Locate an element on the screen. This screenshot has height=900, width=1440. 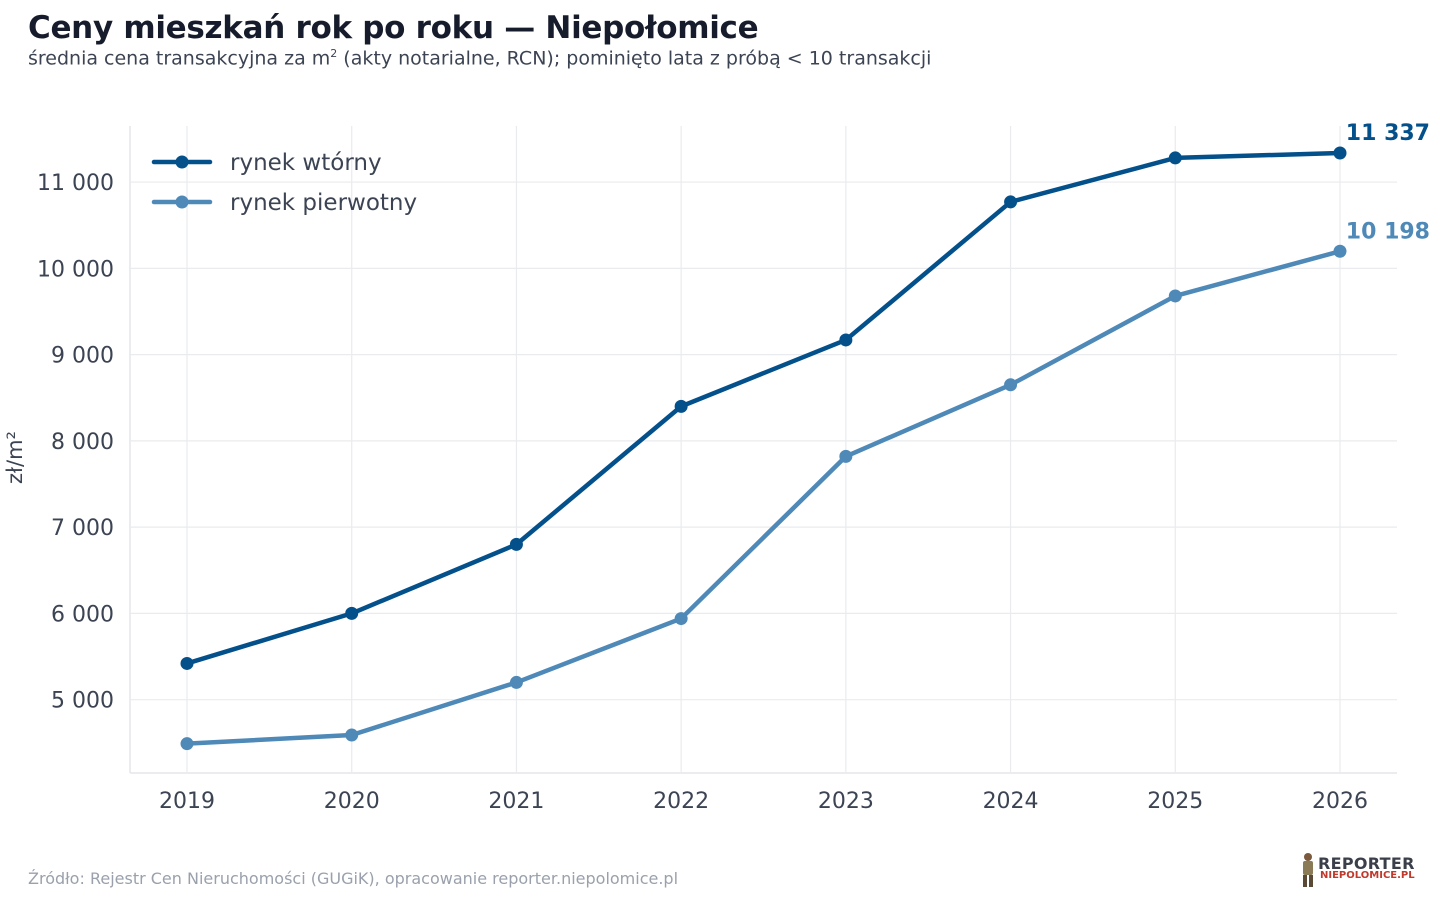
y-axis-label: zł/m² is located at coordinates (15, 457).